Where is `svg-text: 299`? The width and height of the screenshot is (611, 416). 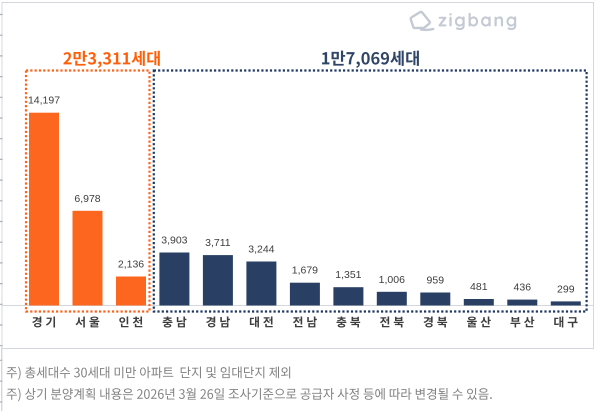
svg-text: 299 is located at coordinates (566, 289).